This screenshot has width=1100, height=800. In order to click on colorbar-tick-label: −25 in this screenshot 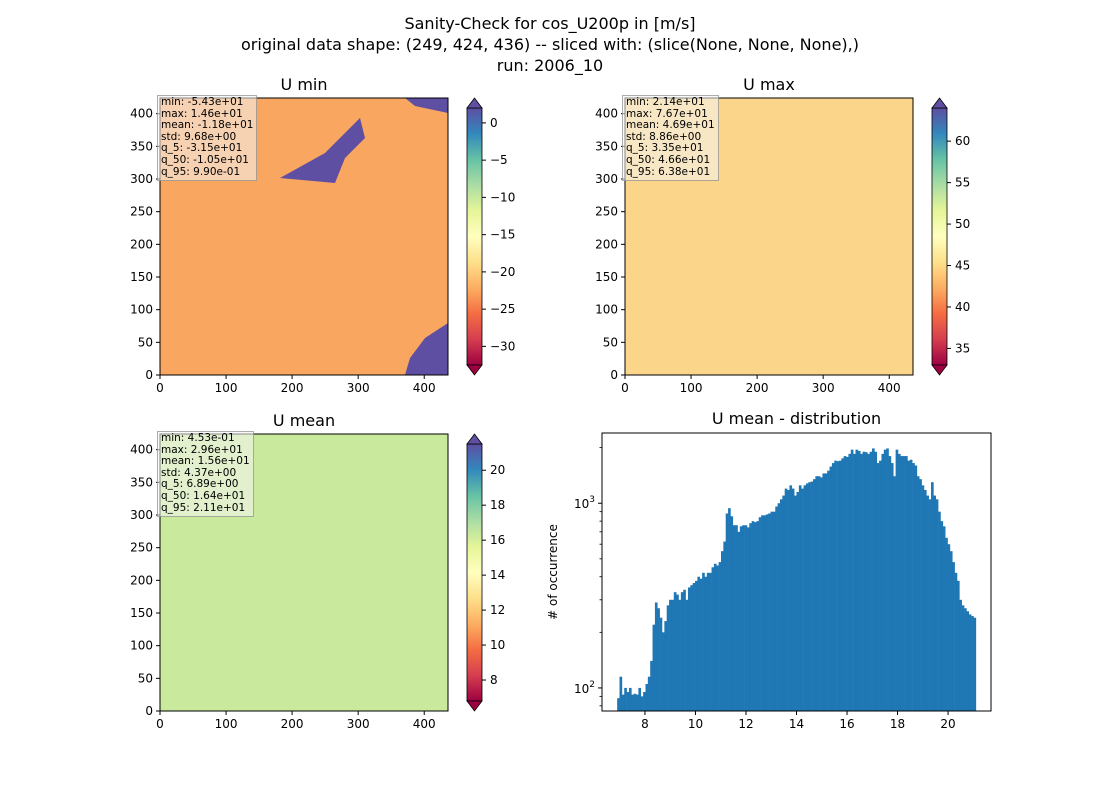, I will do `click(502, 309)`.